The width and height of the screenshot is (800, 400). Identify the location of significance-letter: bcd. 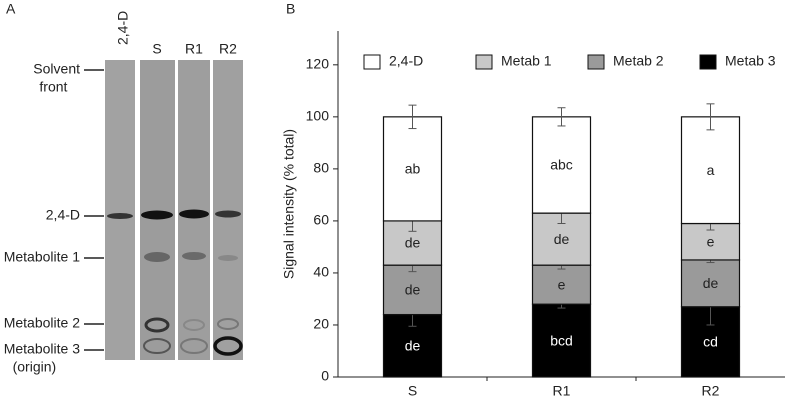
(561, 340).